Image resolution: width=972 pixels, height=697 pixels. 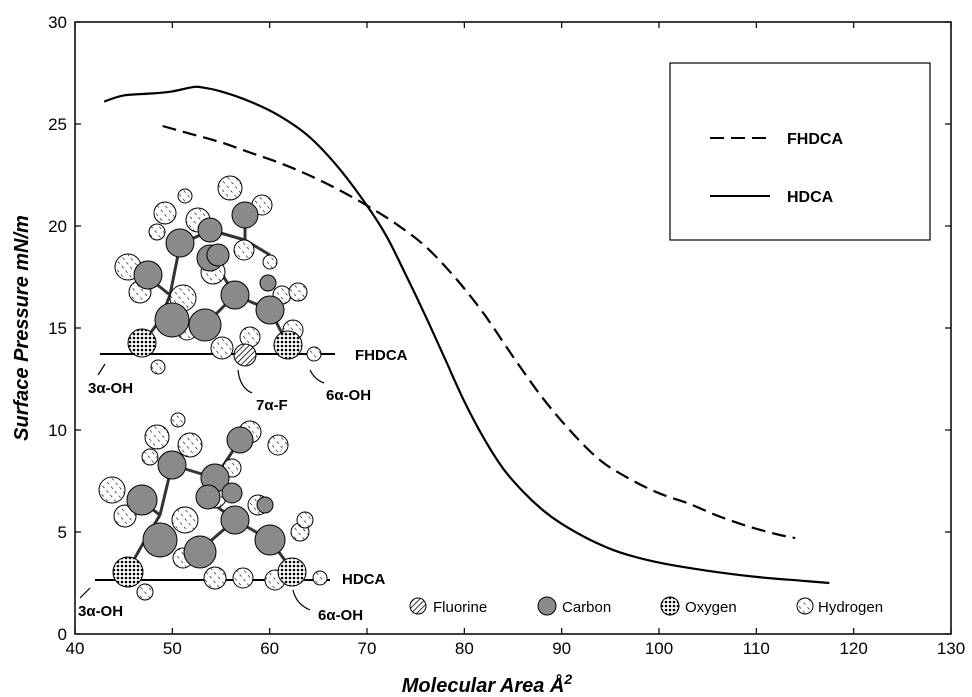 What do you see at coordinates (418, 606) in the screenshot?
I see `hatched-circle-icon` at bounding box center [418, 606].